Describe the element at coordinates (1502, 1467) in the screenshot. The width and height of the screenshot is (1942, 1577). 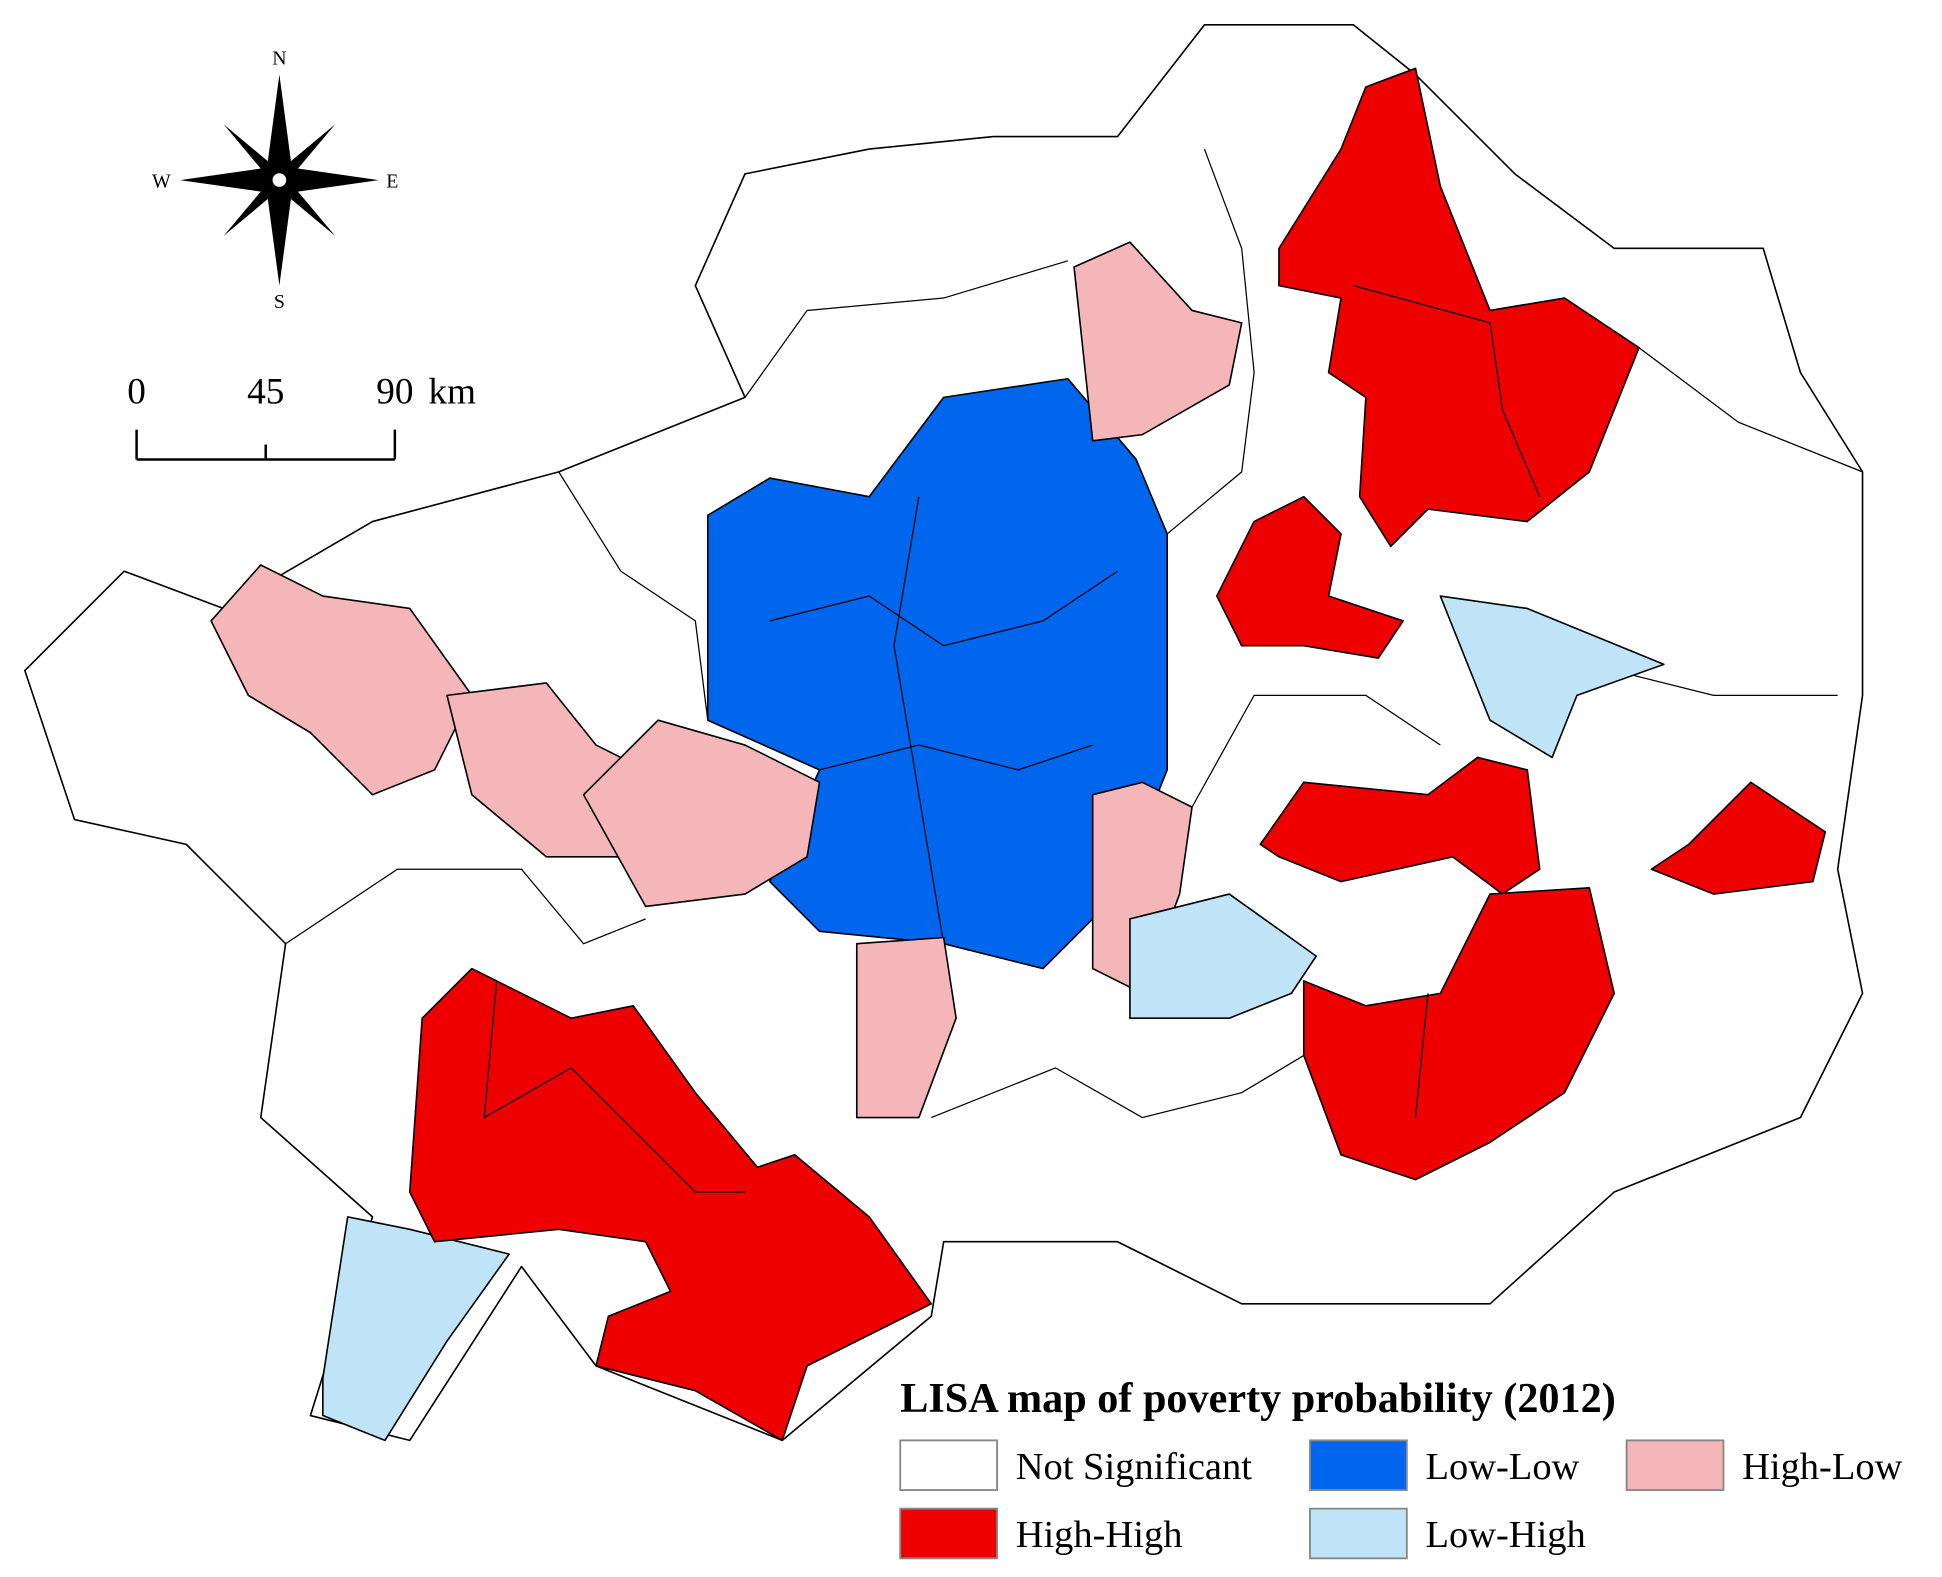
I see `legend-label: Low-Low` at that location.